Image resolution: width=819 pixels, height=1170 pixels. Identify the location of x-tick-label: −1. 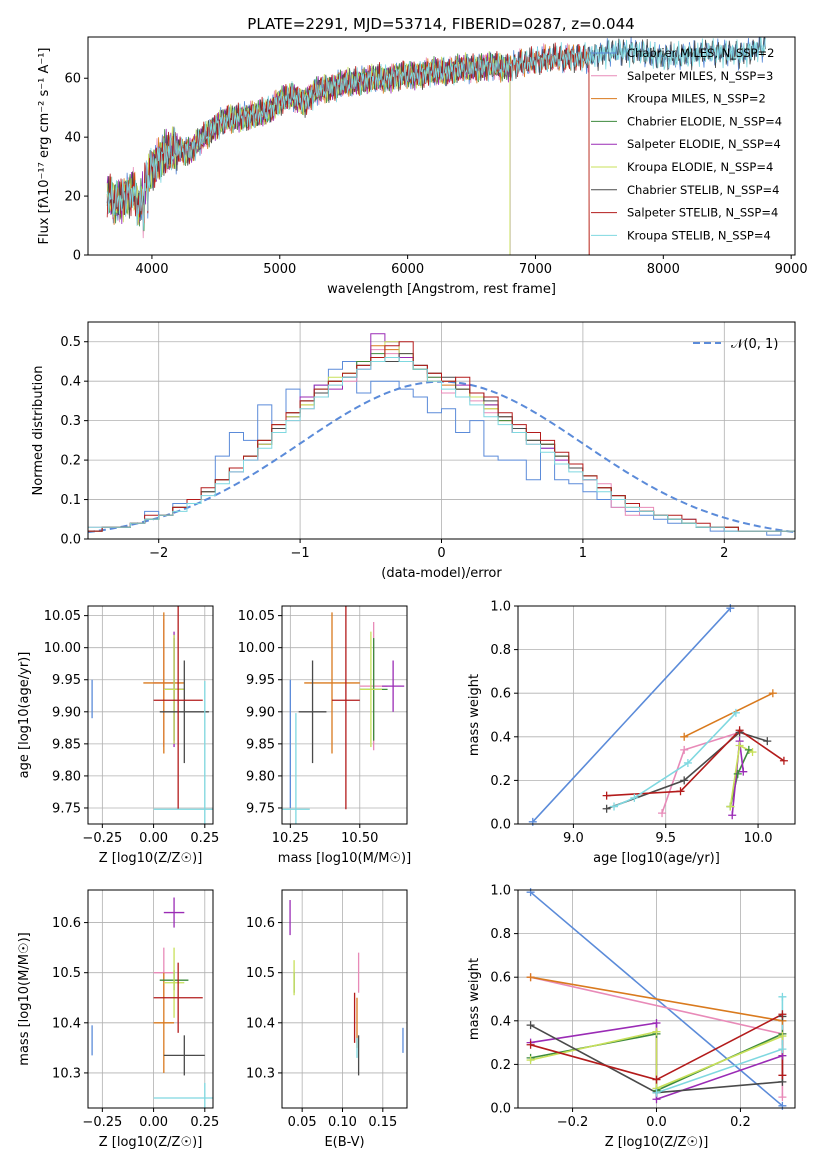
(300, 553).